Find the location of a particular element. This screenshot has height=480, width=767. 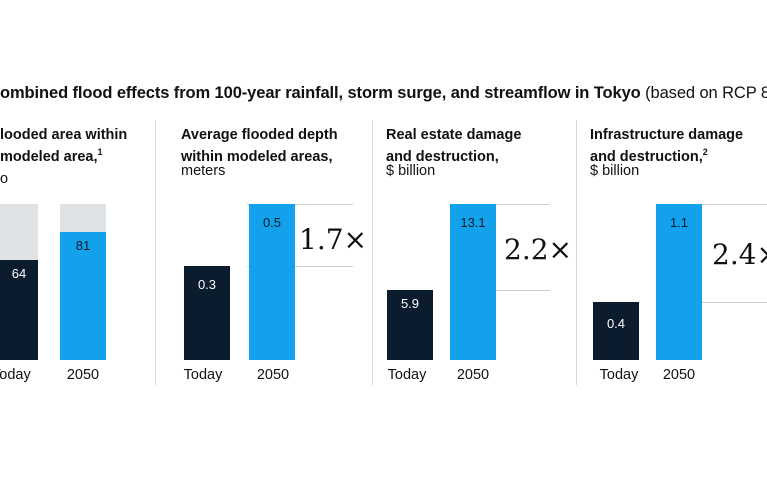

chart-title-subtitle: (based on RCP 8 is located at coordinates (706, 93).